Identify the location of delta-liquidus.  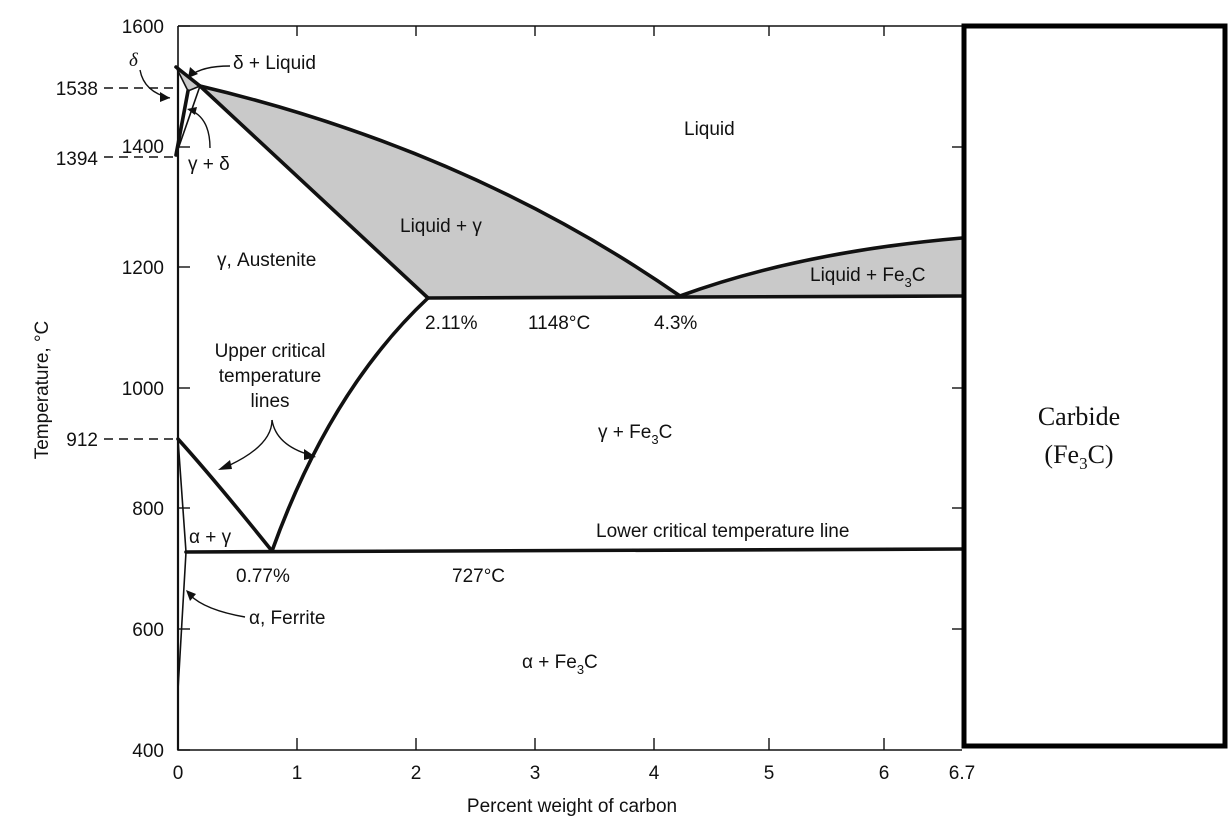
(188, 76).